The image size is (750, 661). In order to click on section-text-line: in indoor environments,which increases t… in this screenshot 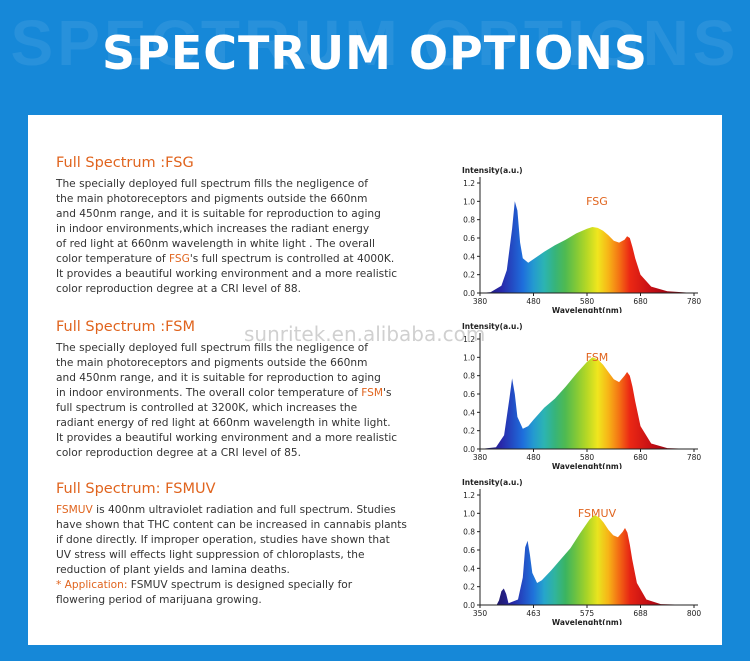, I will do `click(236, 229)`.